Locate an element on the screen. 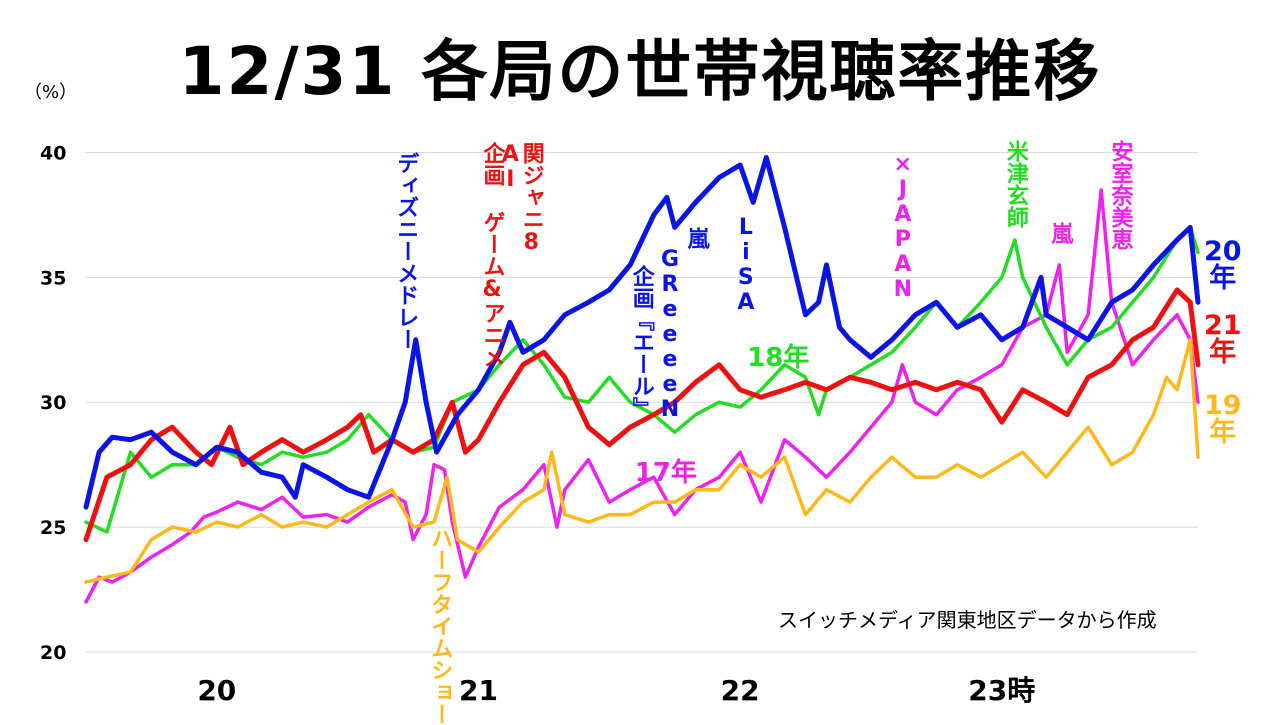 Image resolution: width=1280 pixels, height=725 pixels. legend-item: 21 年 is located at coordinates (1223, 339).